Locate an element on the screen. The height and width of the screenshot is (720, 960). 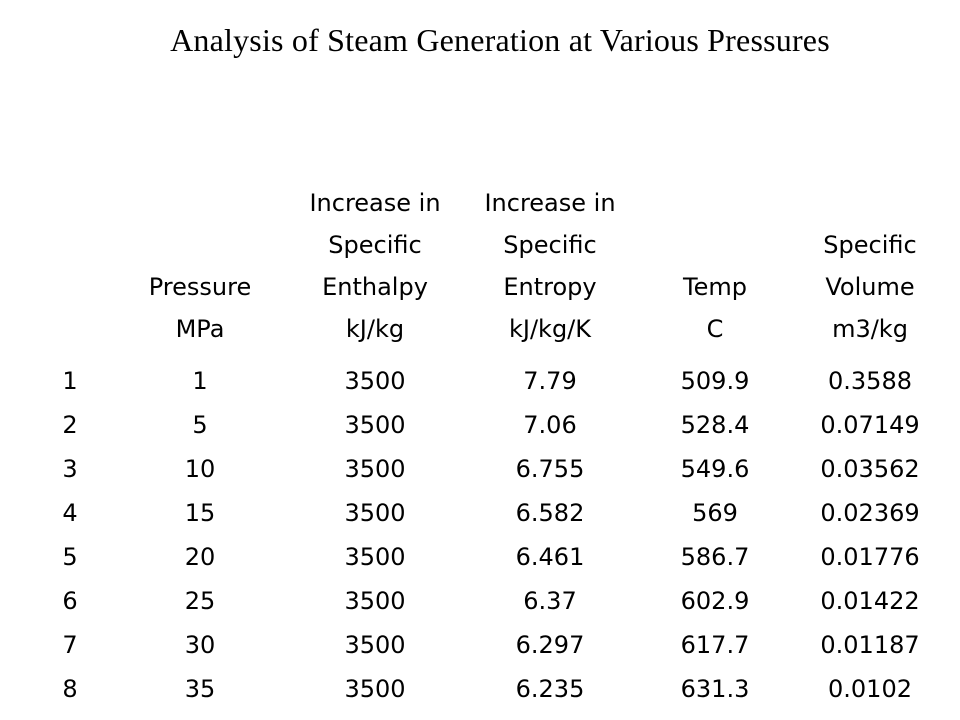
pressure-cell: 35 is located at coordinates (200, 689).